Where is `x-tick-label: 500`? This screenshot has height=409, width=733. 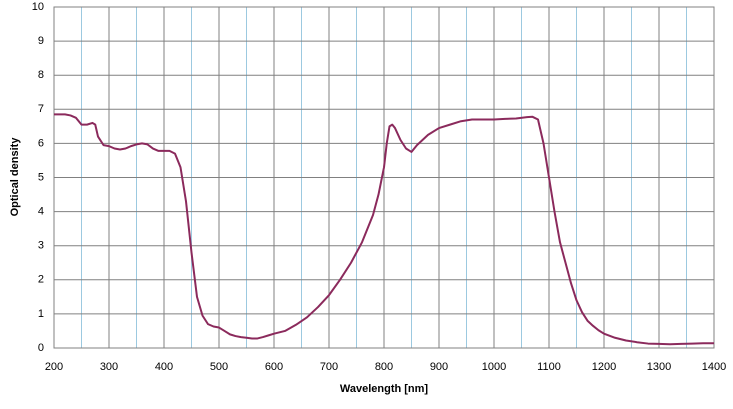 x-tick-label: 500 is located at coordinates (219, 367).